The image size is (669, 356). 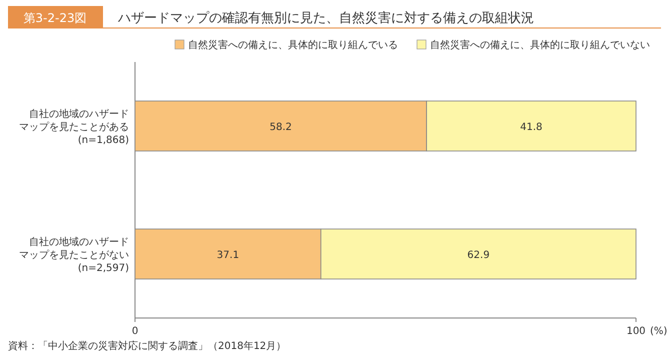 I want to click on data-label: 58.2, so click(x=281, y=127).